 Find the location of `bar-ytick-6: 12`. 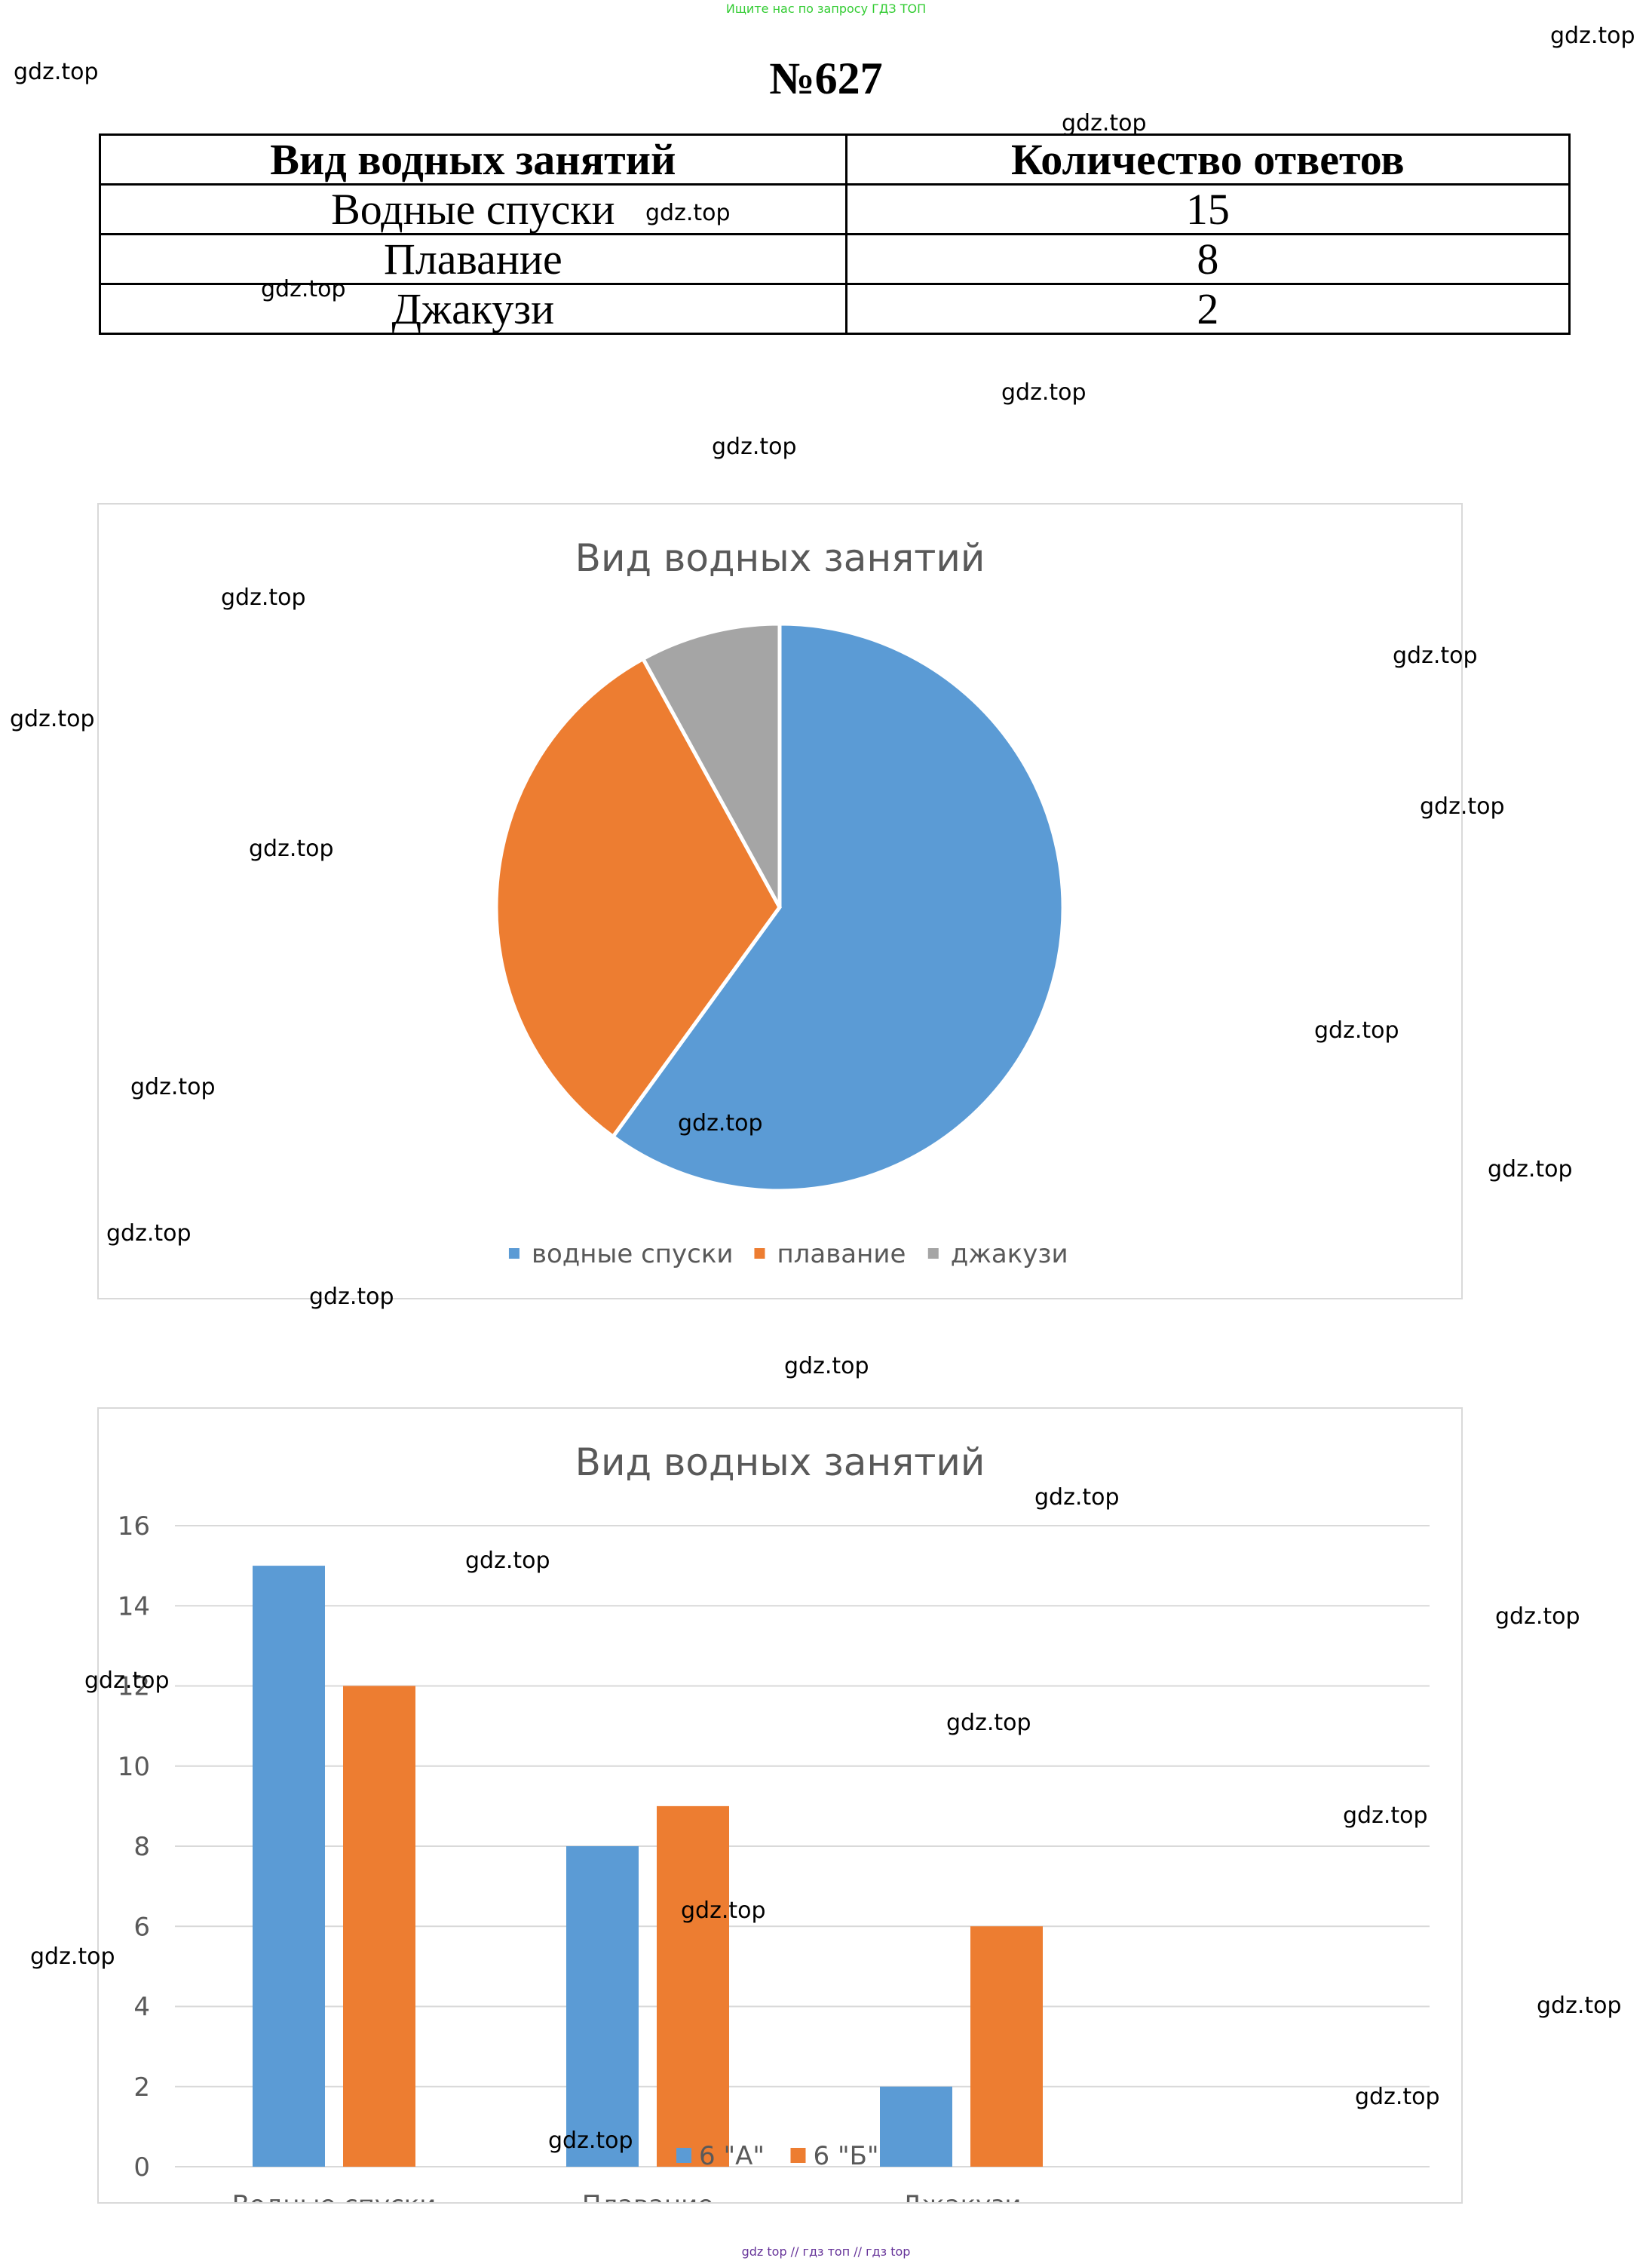

bar-ytick-6: 12 is located at coordinates (134, 1687).